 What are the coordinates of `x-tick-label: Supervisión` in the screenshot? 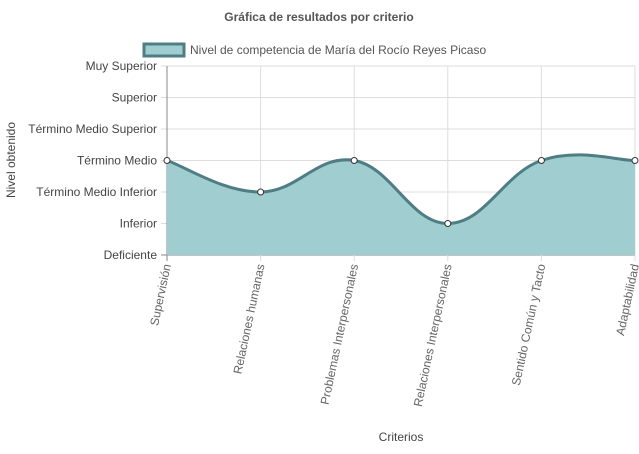 It's located at (160, 295).